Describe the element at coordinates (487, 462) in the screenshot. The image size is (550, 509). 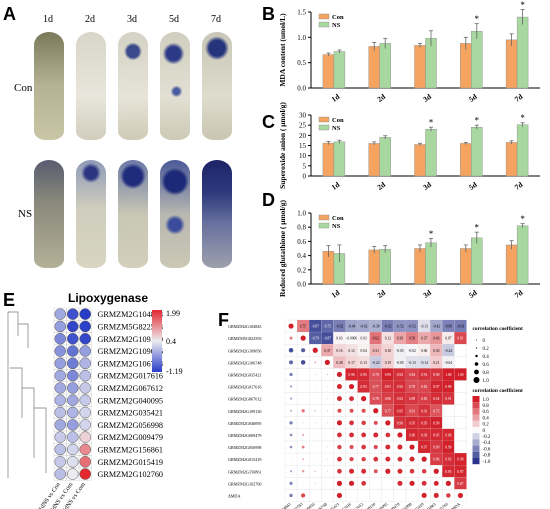
I see `correlation-color-legend-label: -1.0` at that location.